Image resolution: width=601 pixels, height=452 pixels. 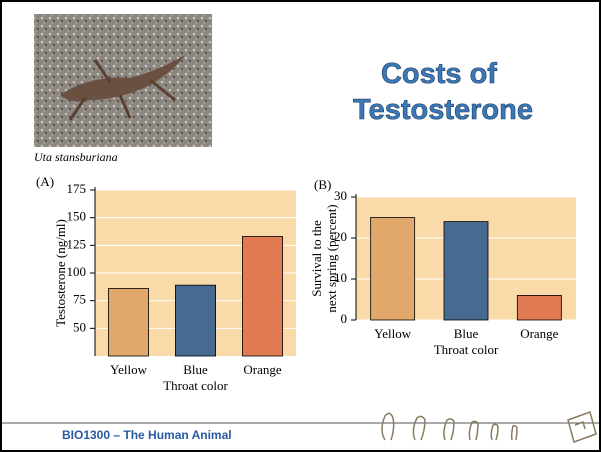 What do you see at coordinates (340, 195) in the screenshot?
I see `y-tick-label: 30` at bounding box center [340, 195].